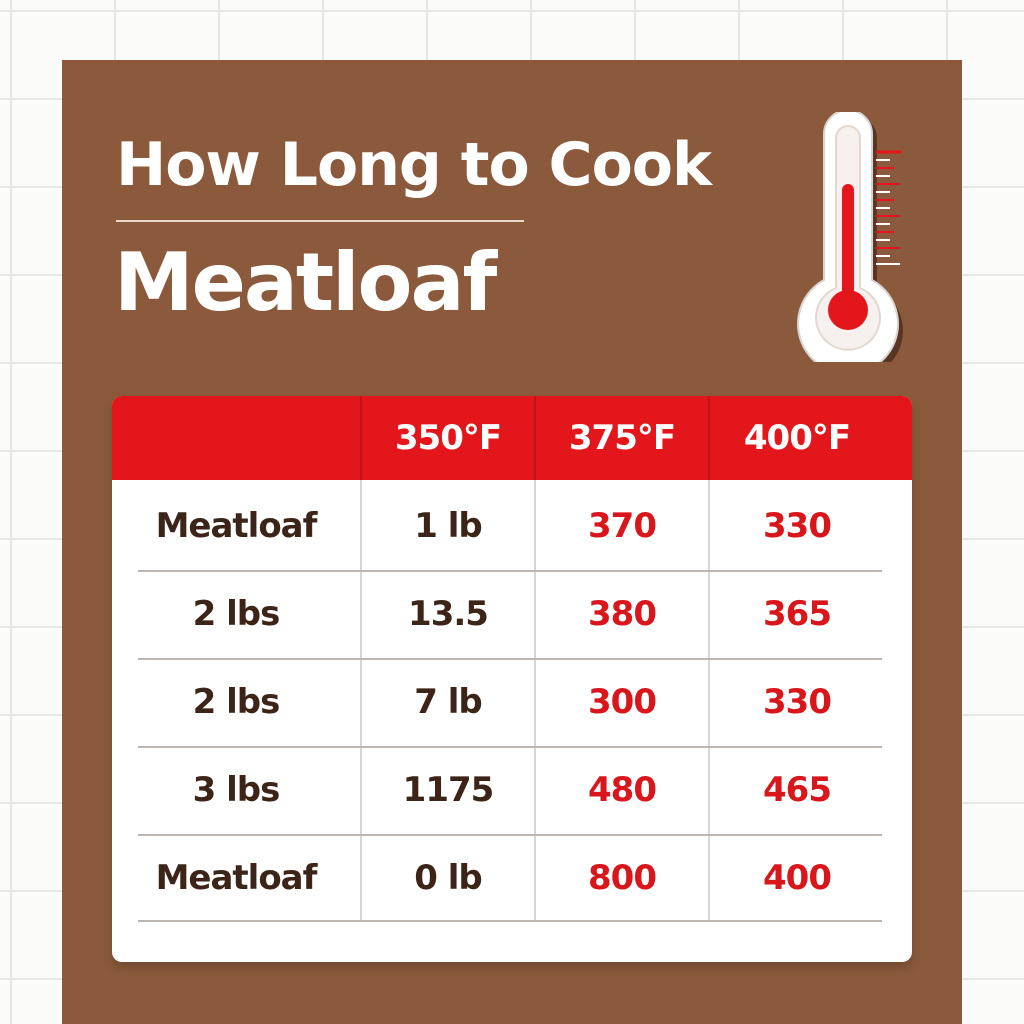 This screenshot has height=1024, width=1024. Describe the element at coordinates (512, 526) in the screenshot. I see `table-row: Meatloaf 1 lb 370 330` at that location.